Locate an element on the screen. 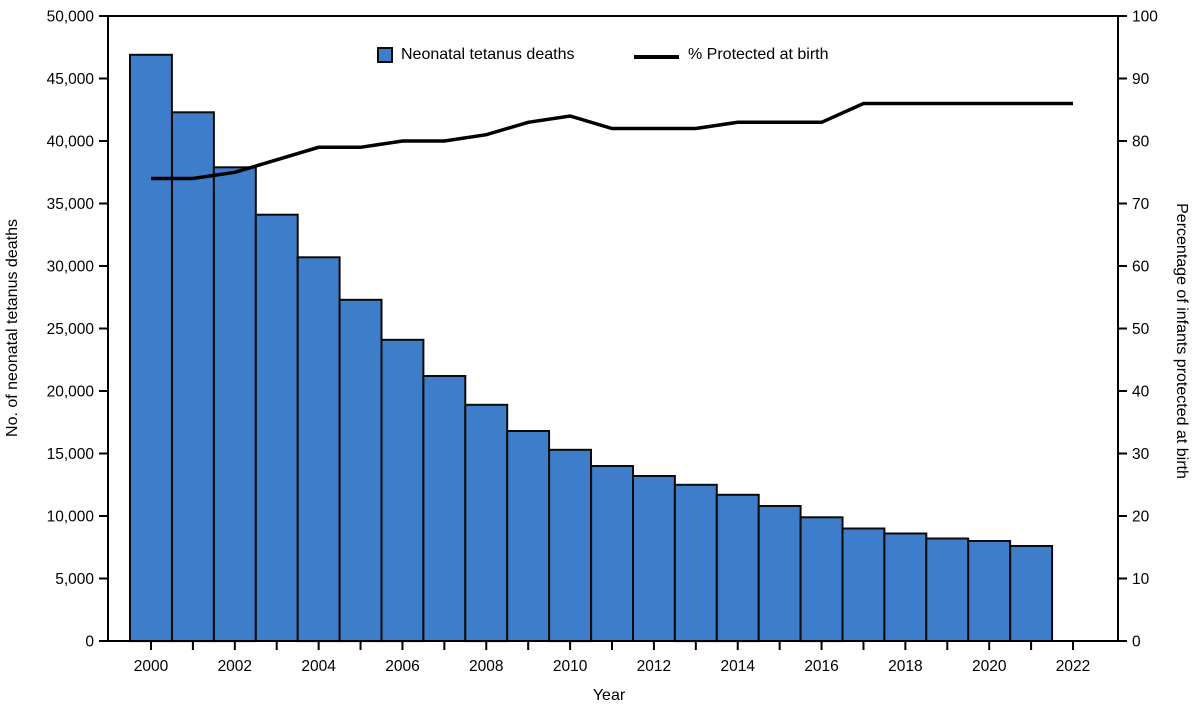 Image resolution: width=1200 pixels, height=712 pixels. bar-2010 is located at coordinates (570, 545).